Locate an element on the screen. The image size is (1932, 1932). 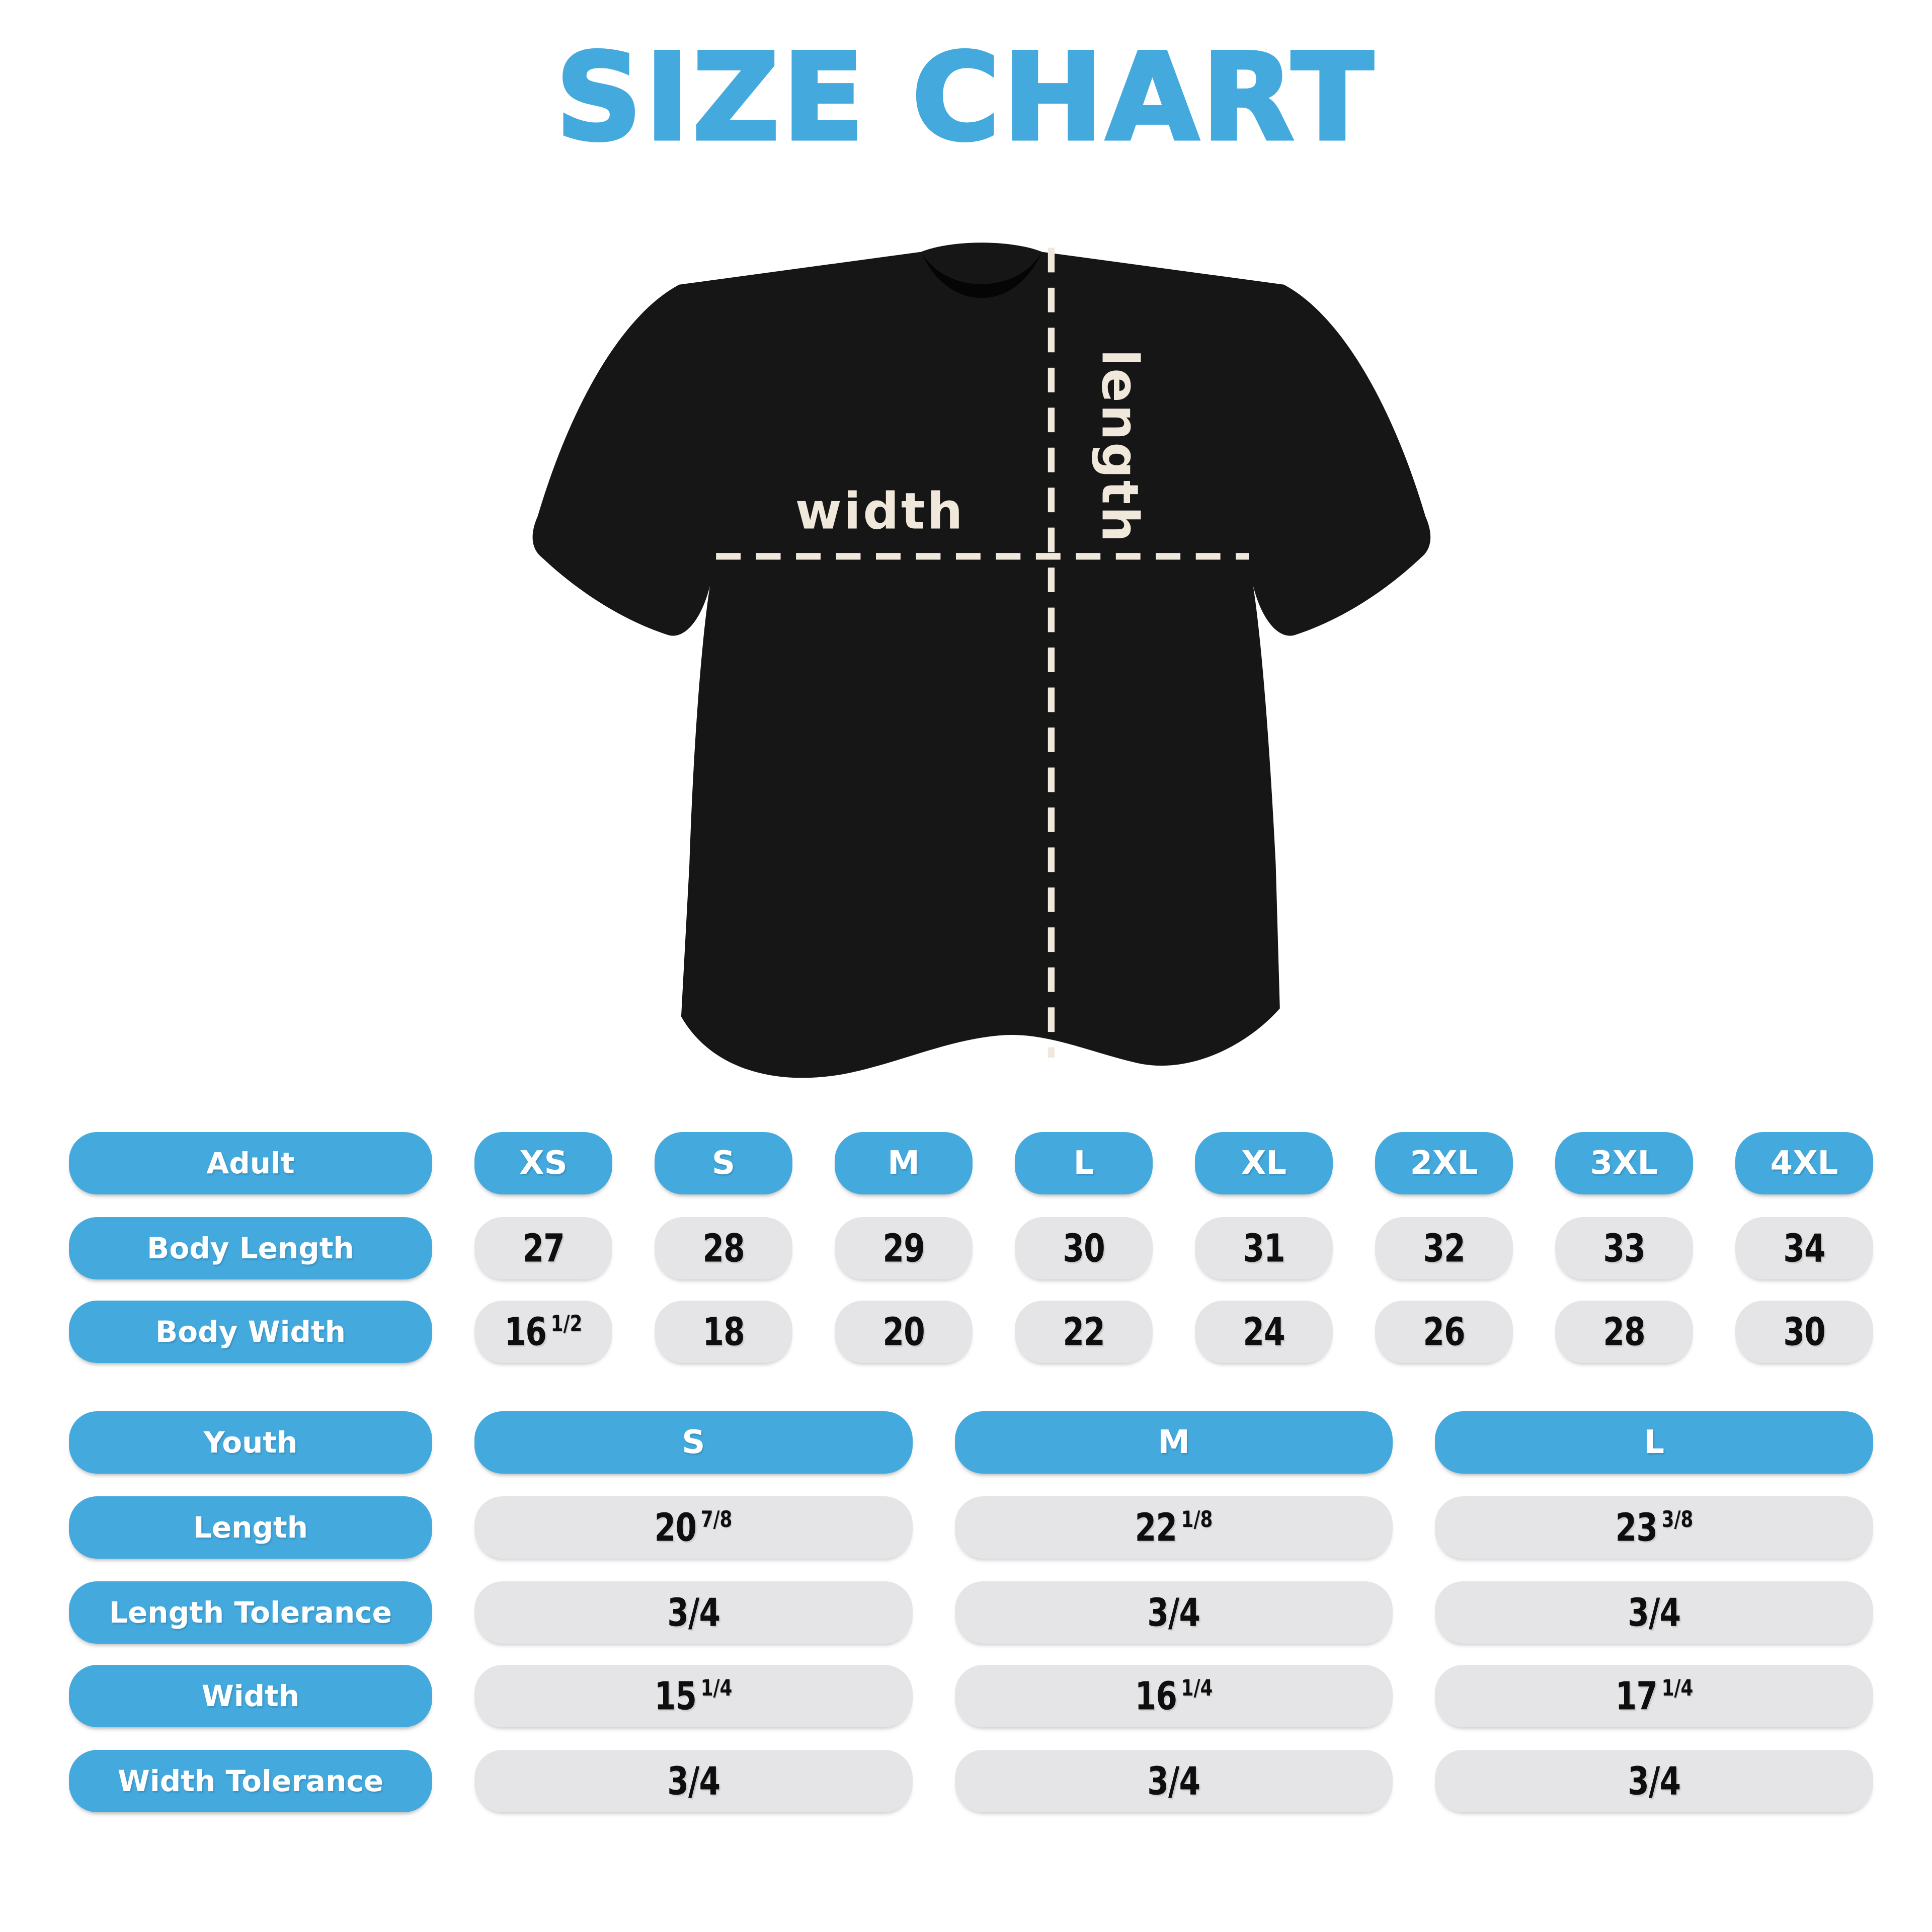
width-label: width is located at coordinates (880, 511).